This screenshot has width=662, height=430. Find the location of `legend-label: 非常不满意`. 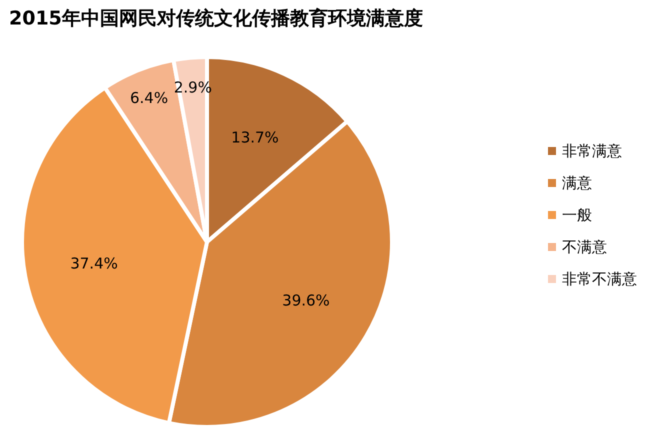

legend-label: 非常不满意 is located at coordinates (599, 279).